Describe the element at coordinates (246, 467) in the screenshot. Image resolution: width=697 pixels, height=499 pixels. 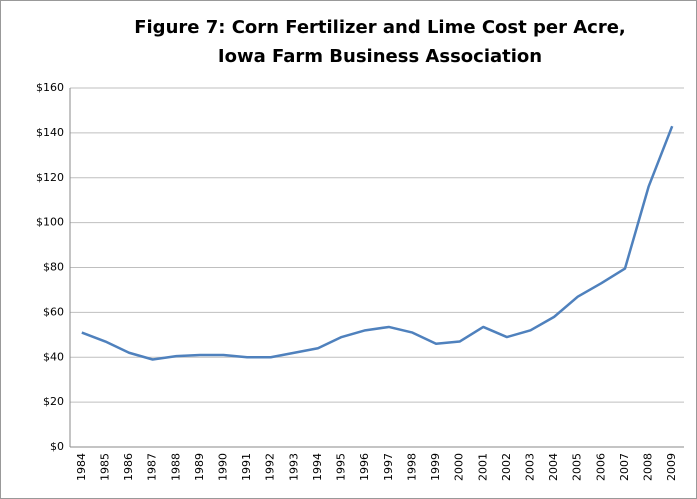
I see `x-tick-label: 1991` at that location.